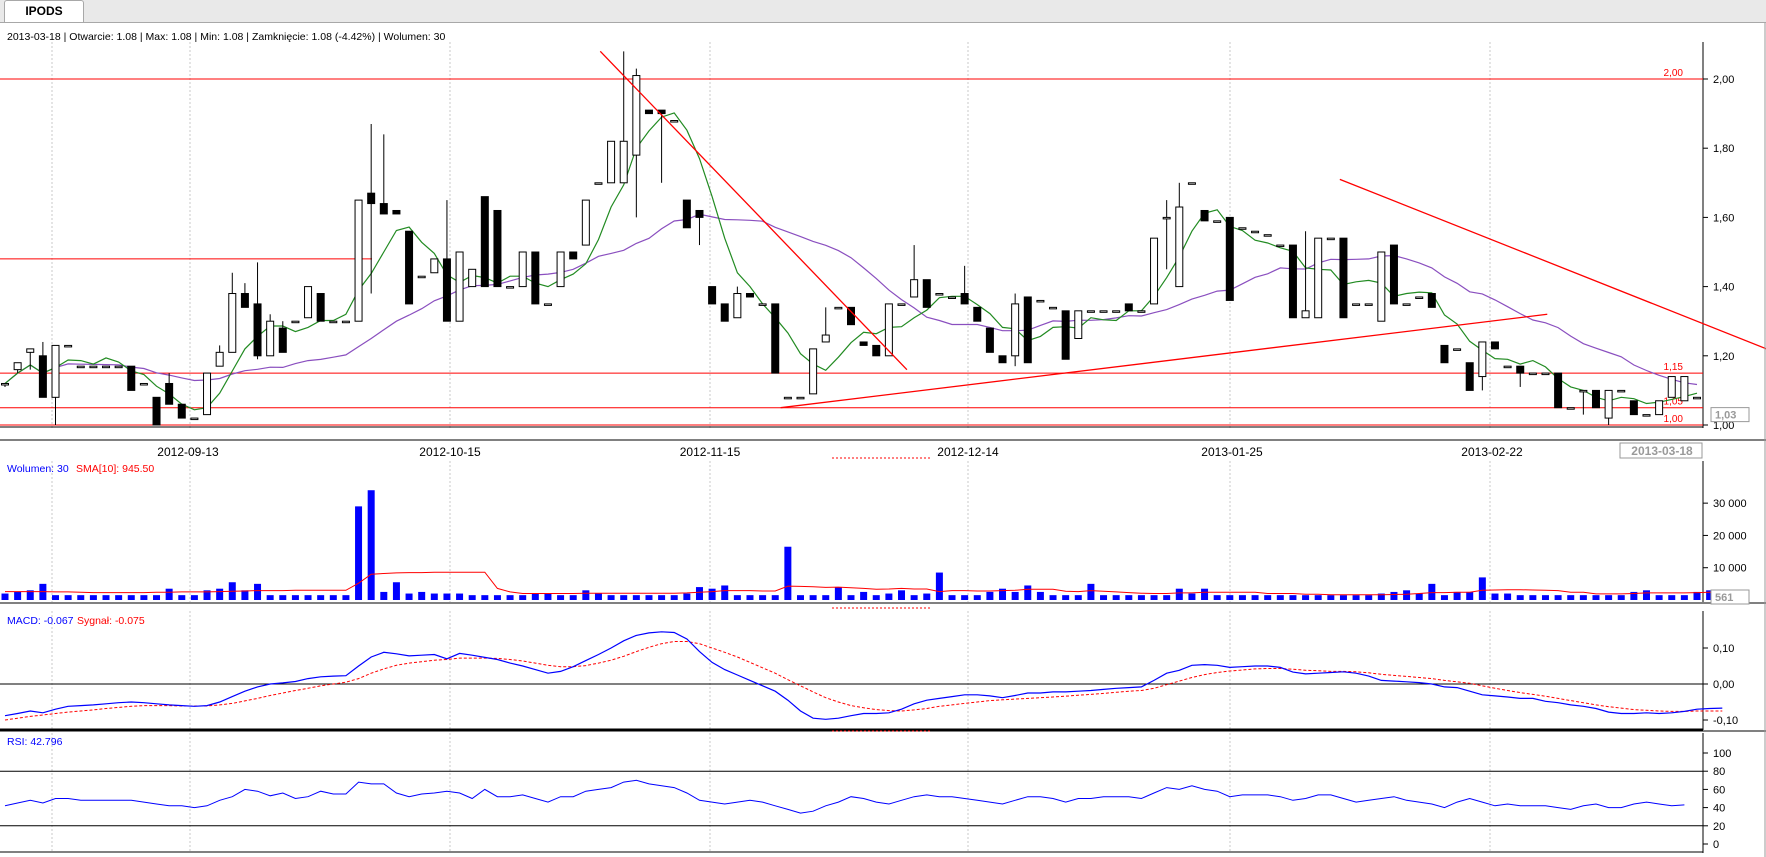 The image size is (1766, 857). I want to click on macd-signal-line, so click(863, 681).